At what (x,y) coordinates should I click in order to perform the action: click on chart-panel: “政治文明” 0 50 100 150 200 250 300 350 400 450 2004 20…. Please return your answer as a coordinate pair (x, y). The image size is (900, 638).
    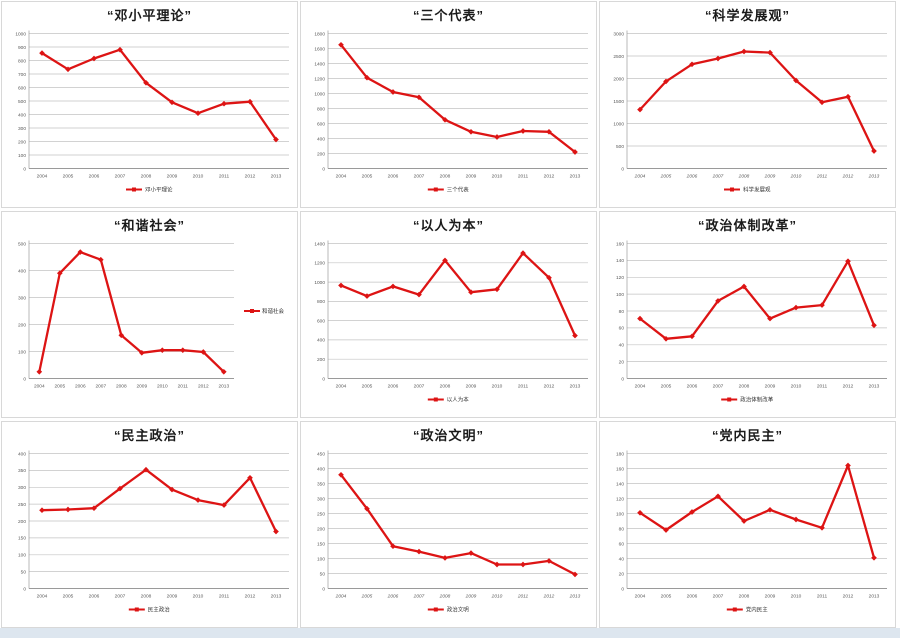
    Looking at the image, I should click on (448, 524).